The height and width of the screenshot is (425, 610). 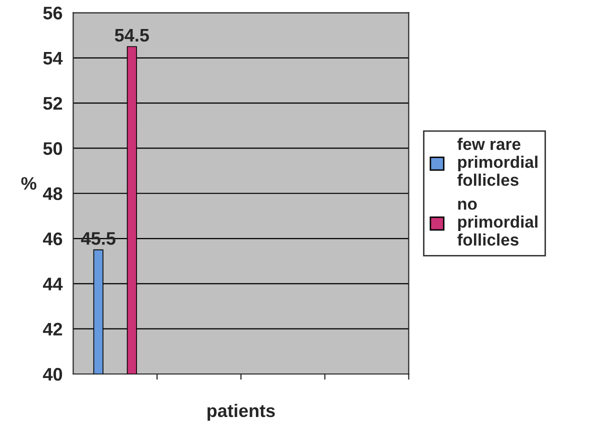 What do you see at coordinates (52, 329) in the screenshot?
I see `y-tick-label: 42` at bounding box center [52, 329].